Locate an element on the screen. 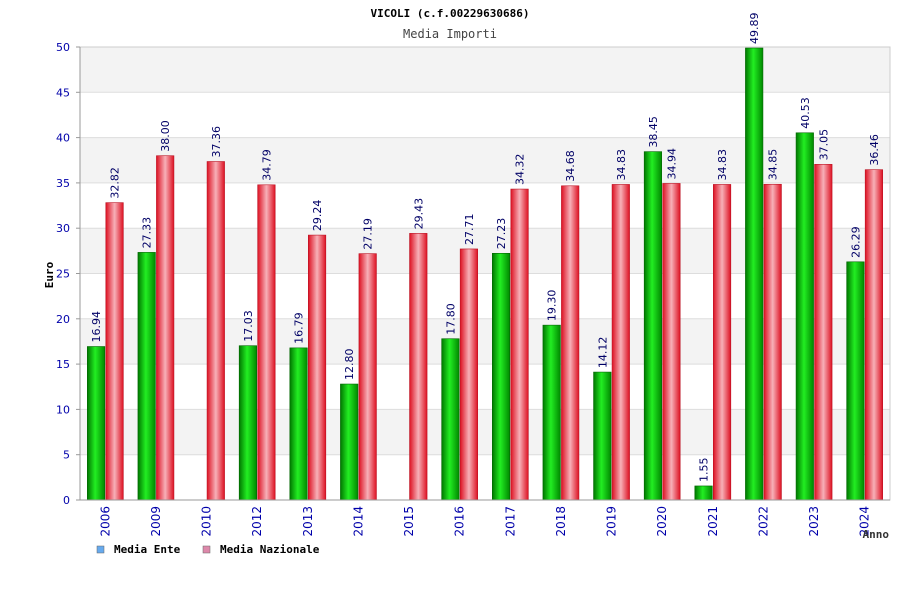 Image resolution: width=900 pixels, height=600 pixels. y-axis: 0 5 10 15 20 25 30 35 40 45 50 is located at coordinates (68, 274).